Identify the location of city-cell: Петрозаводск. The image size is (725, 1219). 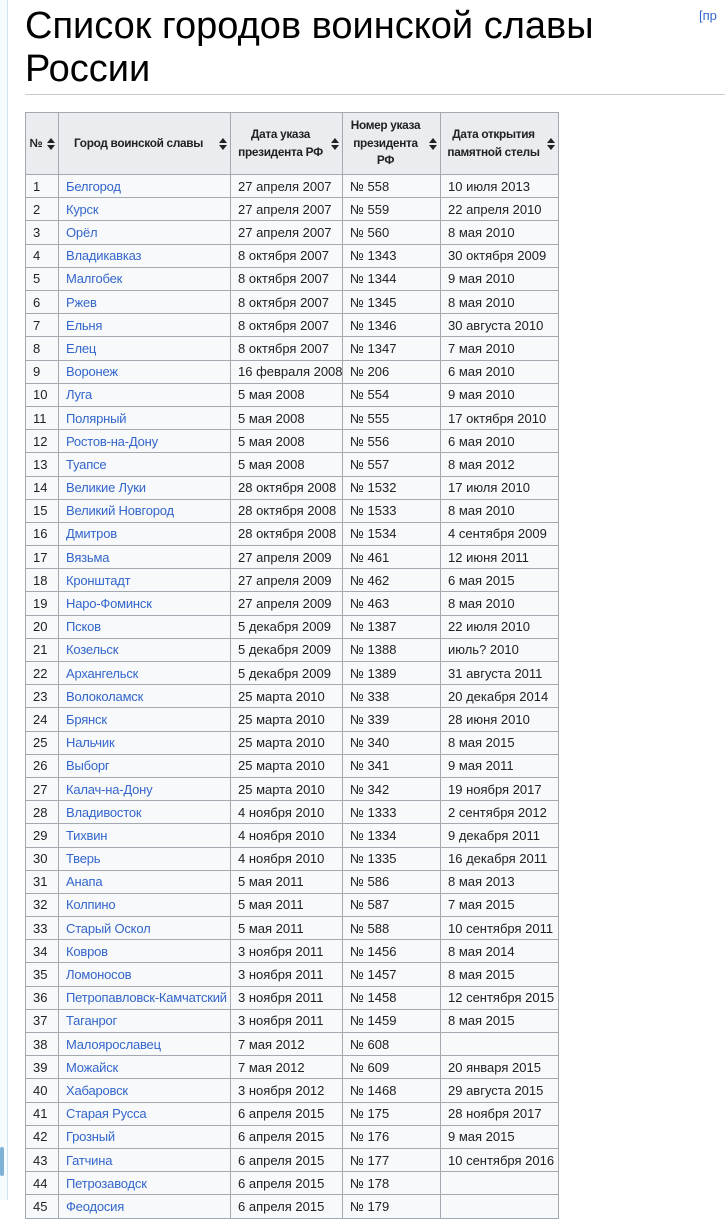
(144, 1183).